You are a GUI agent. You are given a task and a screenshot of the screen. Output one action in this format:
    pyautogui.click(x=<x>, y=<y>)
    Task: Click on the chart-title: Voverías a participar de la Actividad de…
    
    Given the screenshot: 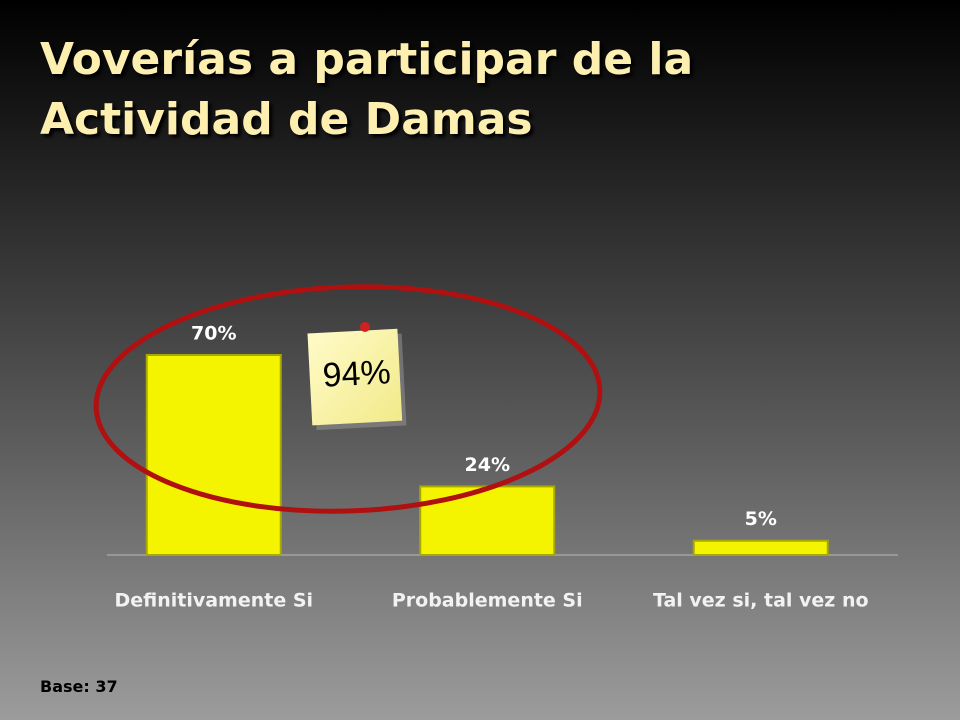 What is the action you would take?
    pyautogui.click(x=367, y=89)
    